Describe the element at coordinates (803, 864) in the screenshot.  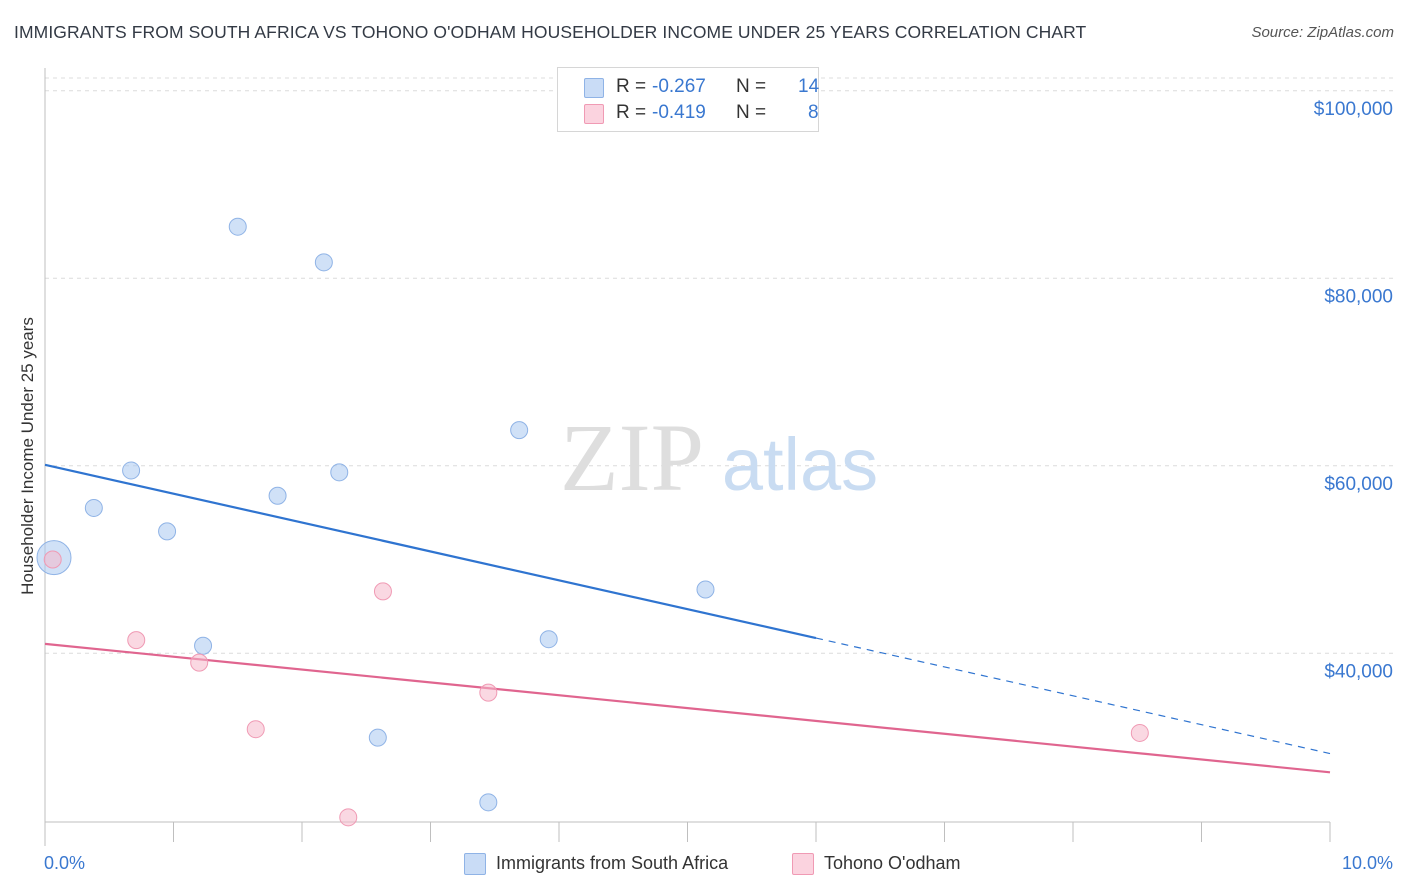
I see `bottom-legend-swatch-pink` at that location.